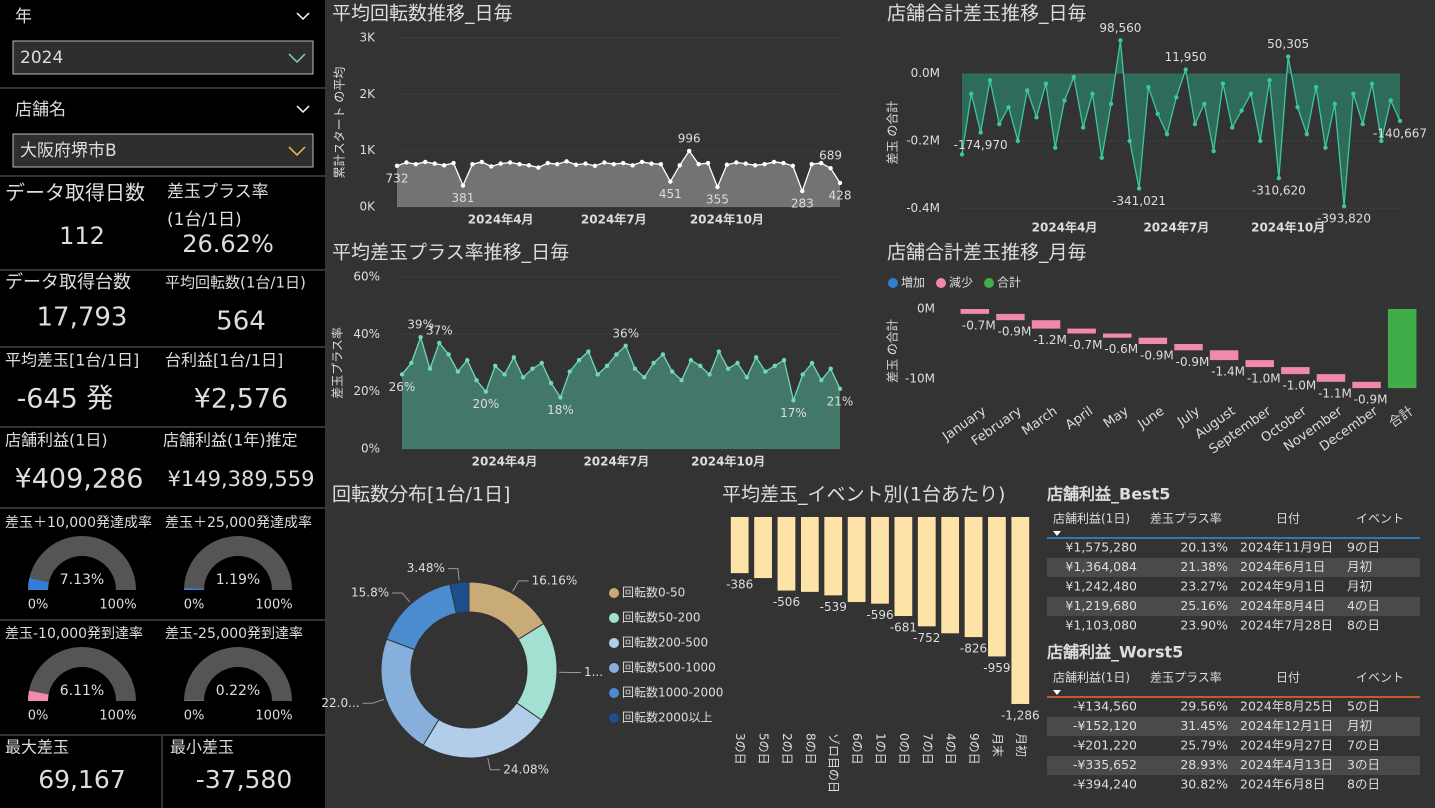  What do you see at coordinates (1264, 379) in the screenshot?
I see `data-label: -1.0M` at bounding box center [1264, 379].